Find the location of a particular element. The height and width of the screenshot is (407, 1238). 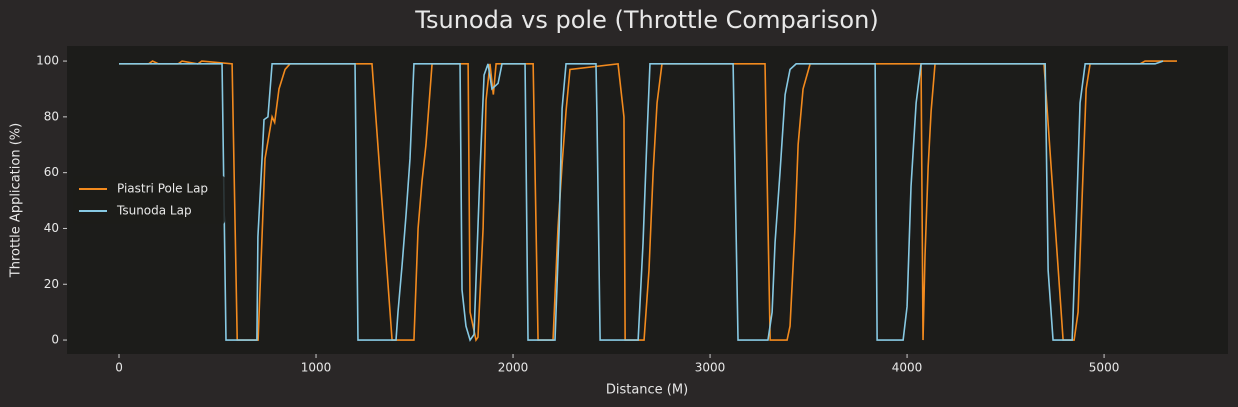

y-tick-label: 0 is located at coordinates (55, 340).